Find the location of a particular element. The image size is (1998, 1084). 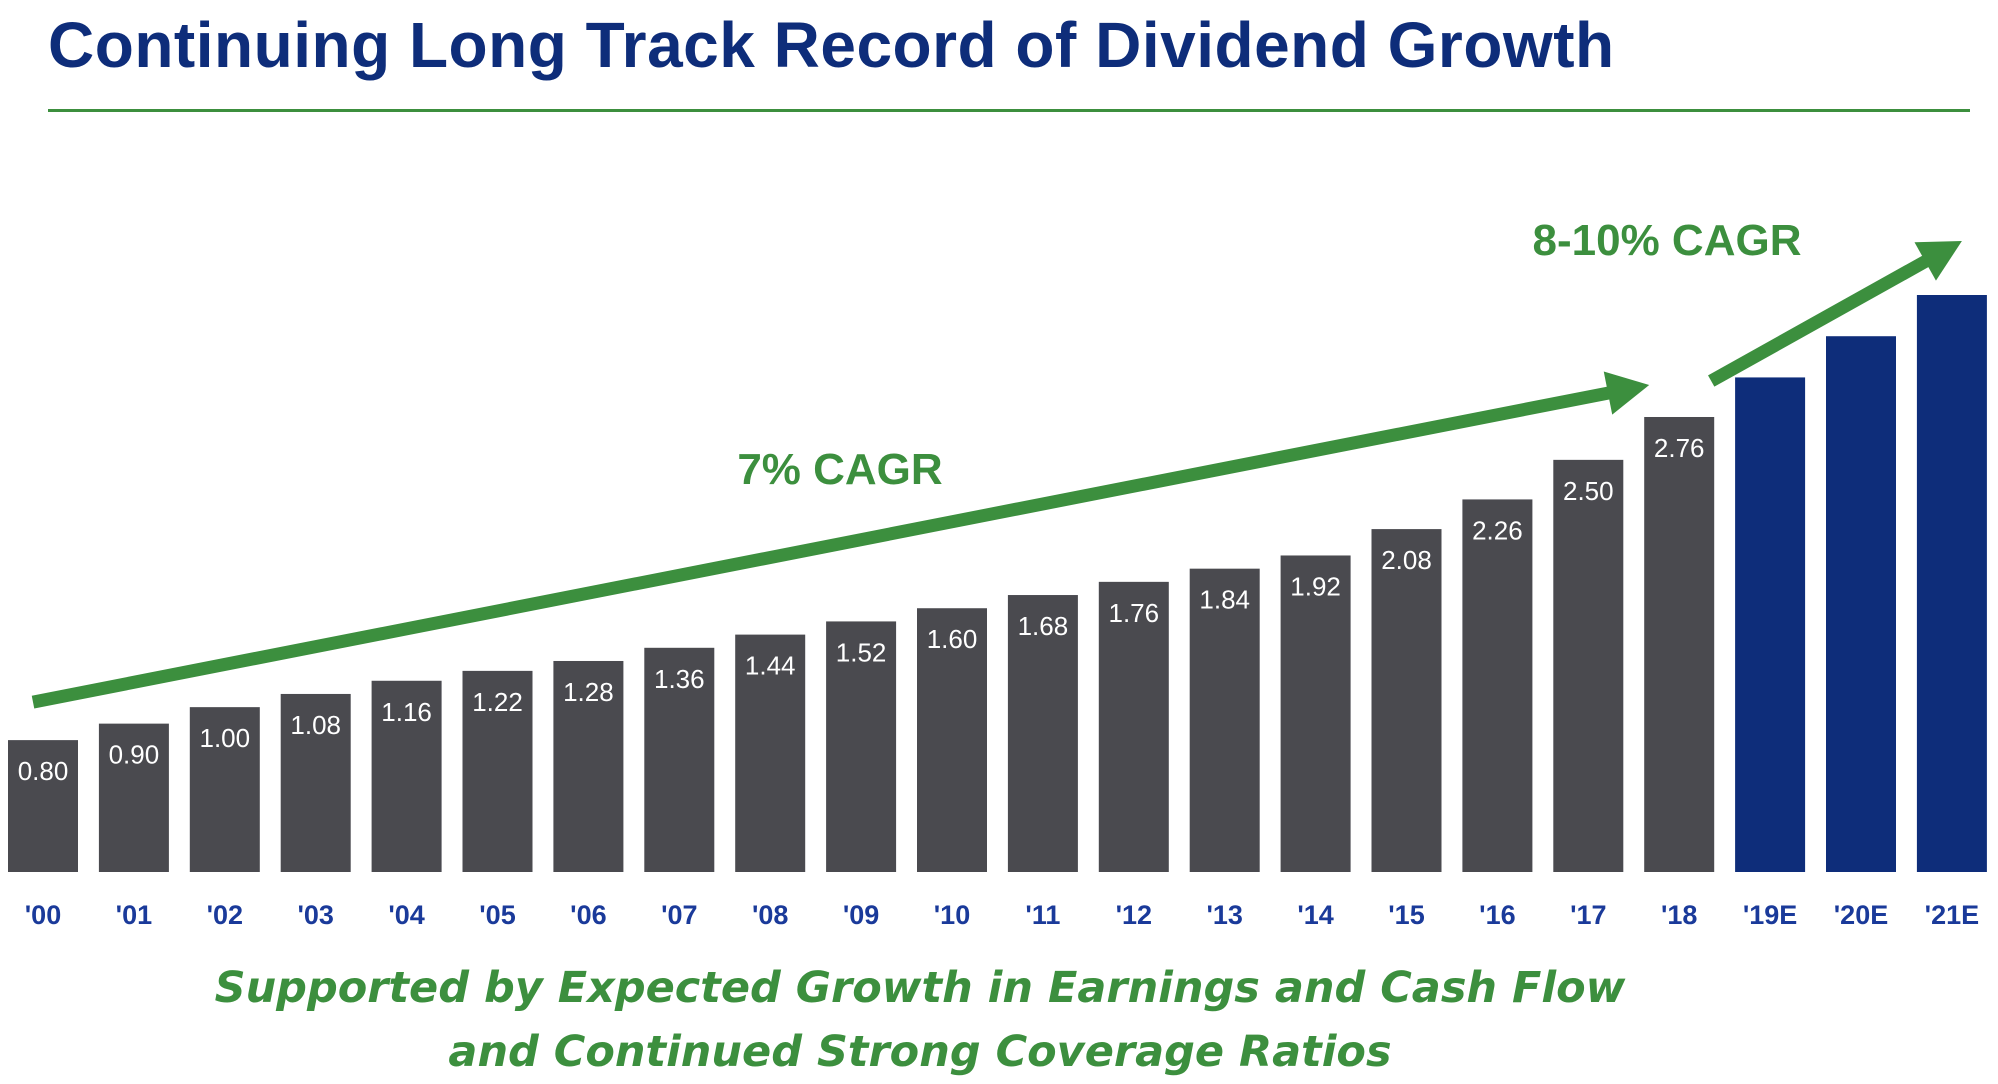

x-tick-label: '20E is located at coordinates (1861, 915).